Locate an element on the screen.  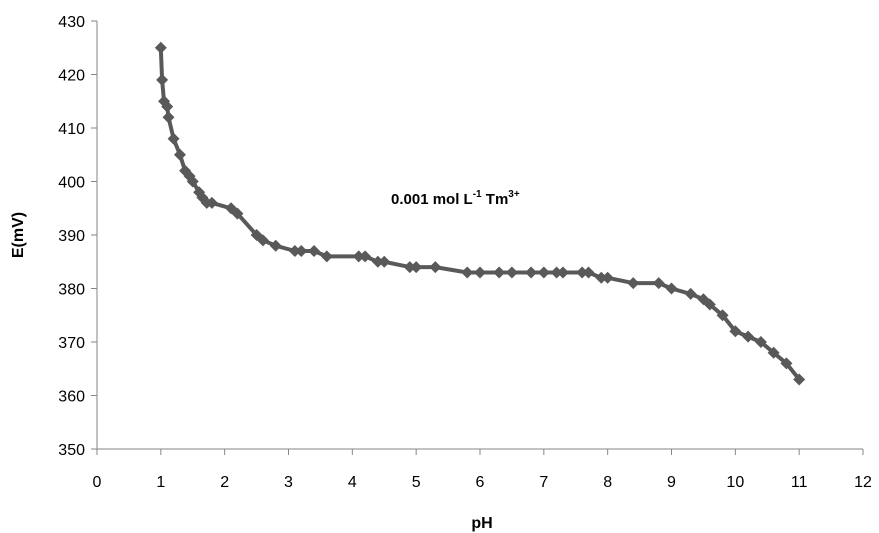
x-tick-label: 4 is located at coordinates (352, 482).